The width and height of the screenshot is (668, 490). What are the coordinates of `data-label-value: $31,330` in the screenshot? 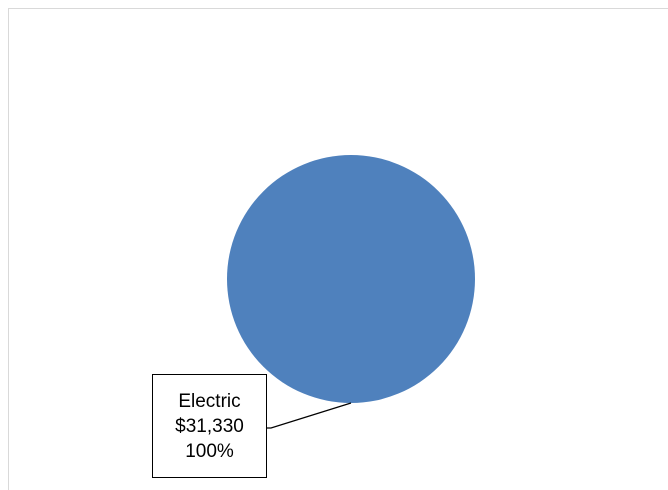 It's located at (209, 426).